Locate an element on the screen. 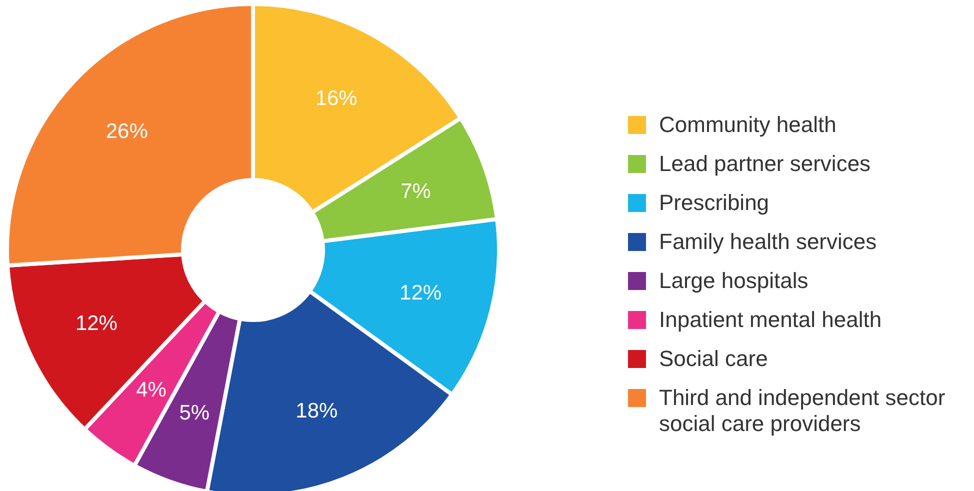 The width and height of the screenshot is (974, 491). data-label: 7% is located at coordinates (415, 191).